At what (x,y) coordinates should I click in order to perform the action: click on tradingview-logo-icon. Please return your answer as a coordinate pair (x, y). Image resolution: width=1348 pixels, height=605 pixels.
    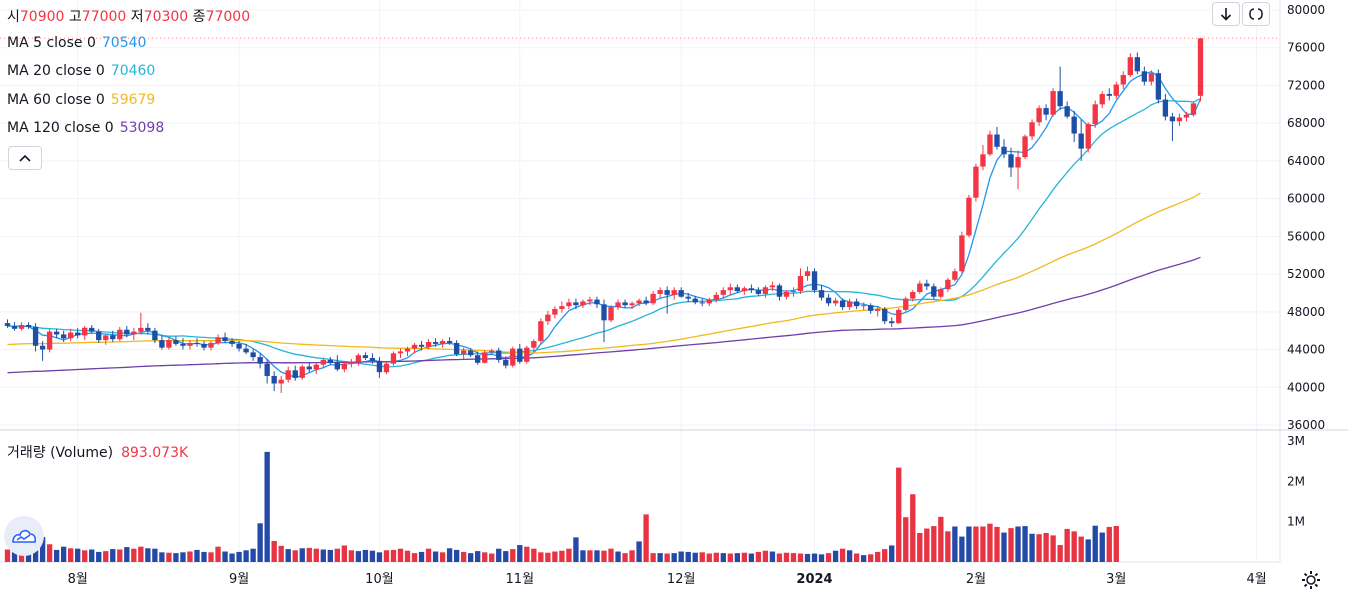
    Looking at the image, I should click on (24, 536).